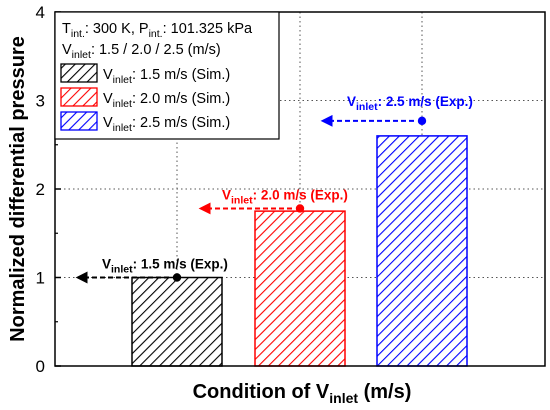  Describe the element at coordinates (166, 124) in the screenshot. I see `legend-label-3: Vinlet: 2.5 m/s (Sim.)` at that location.